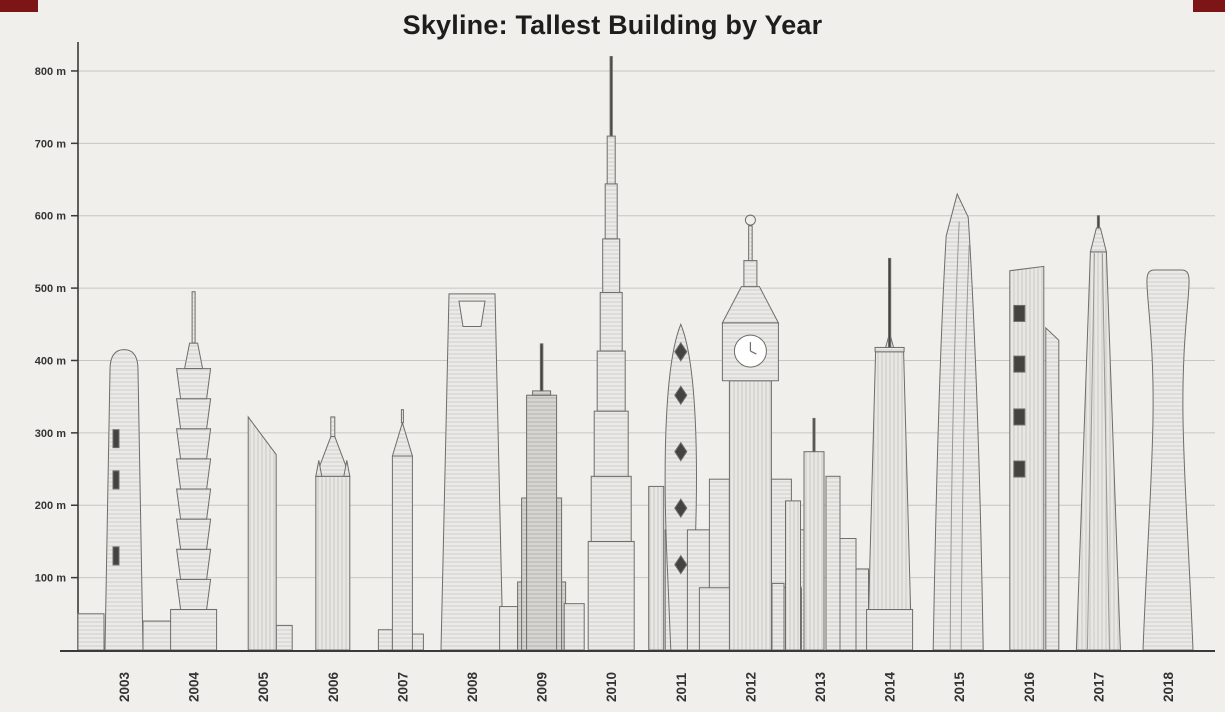  What do you see at coordinates (1098, 687) in the screenshot?
I see `x-axis-label-2017: 2017` at bounding box center [1098, 687].